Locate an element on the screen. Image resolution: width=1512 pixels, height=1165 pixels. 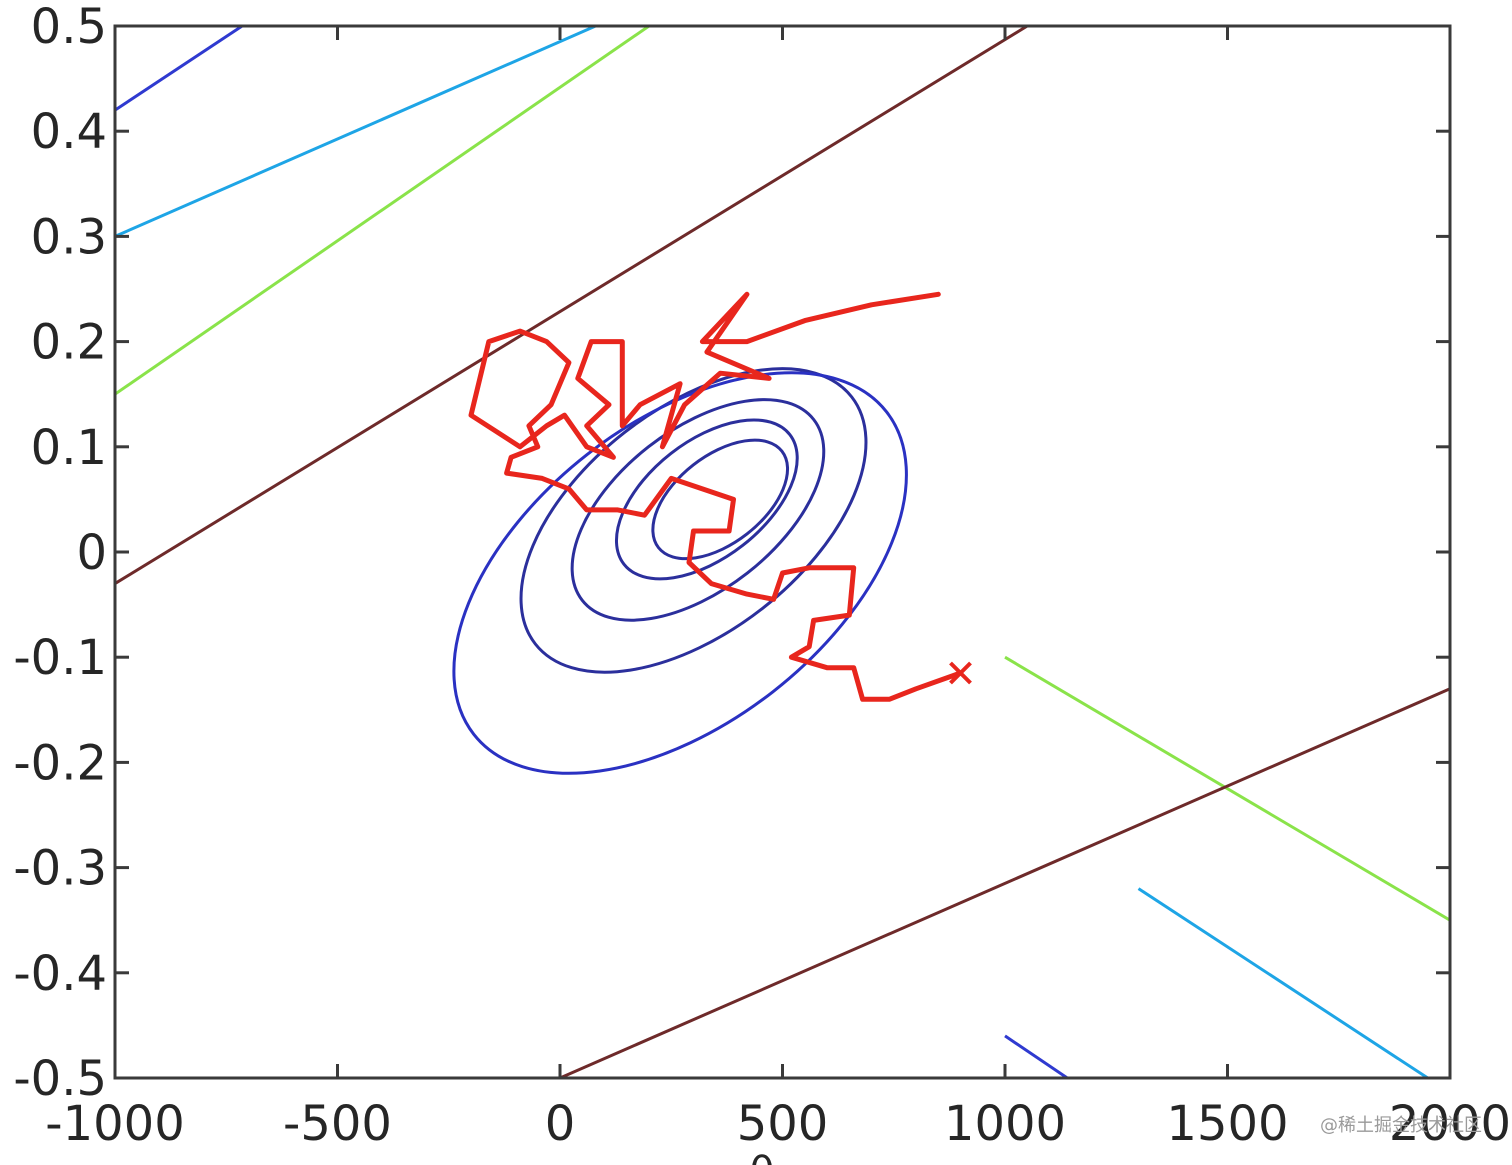
descent-path is located at coordinates (720, 496).